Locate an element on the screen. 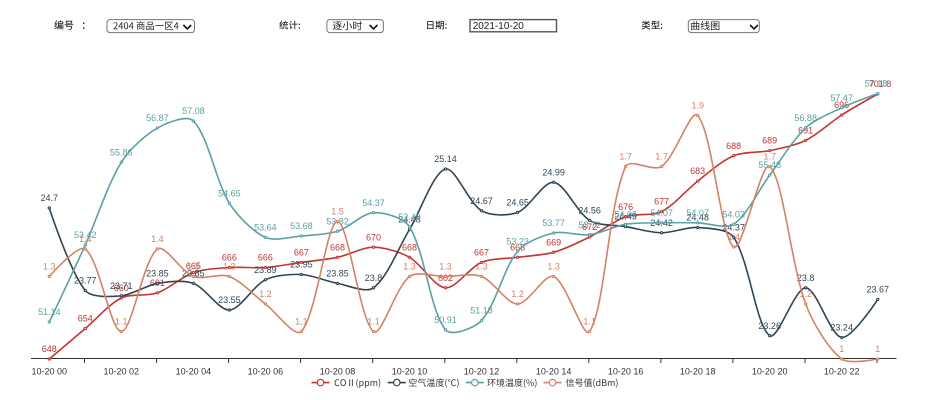 Image resolution: width=939 pixels, height=400 pixels. svg-text: 24.65 is located at coordinates (517, 203).